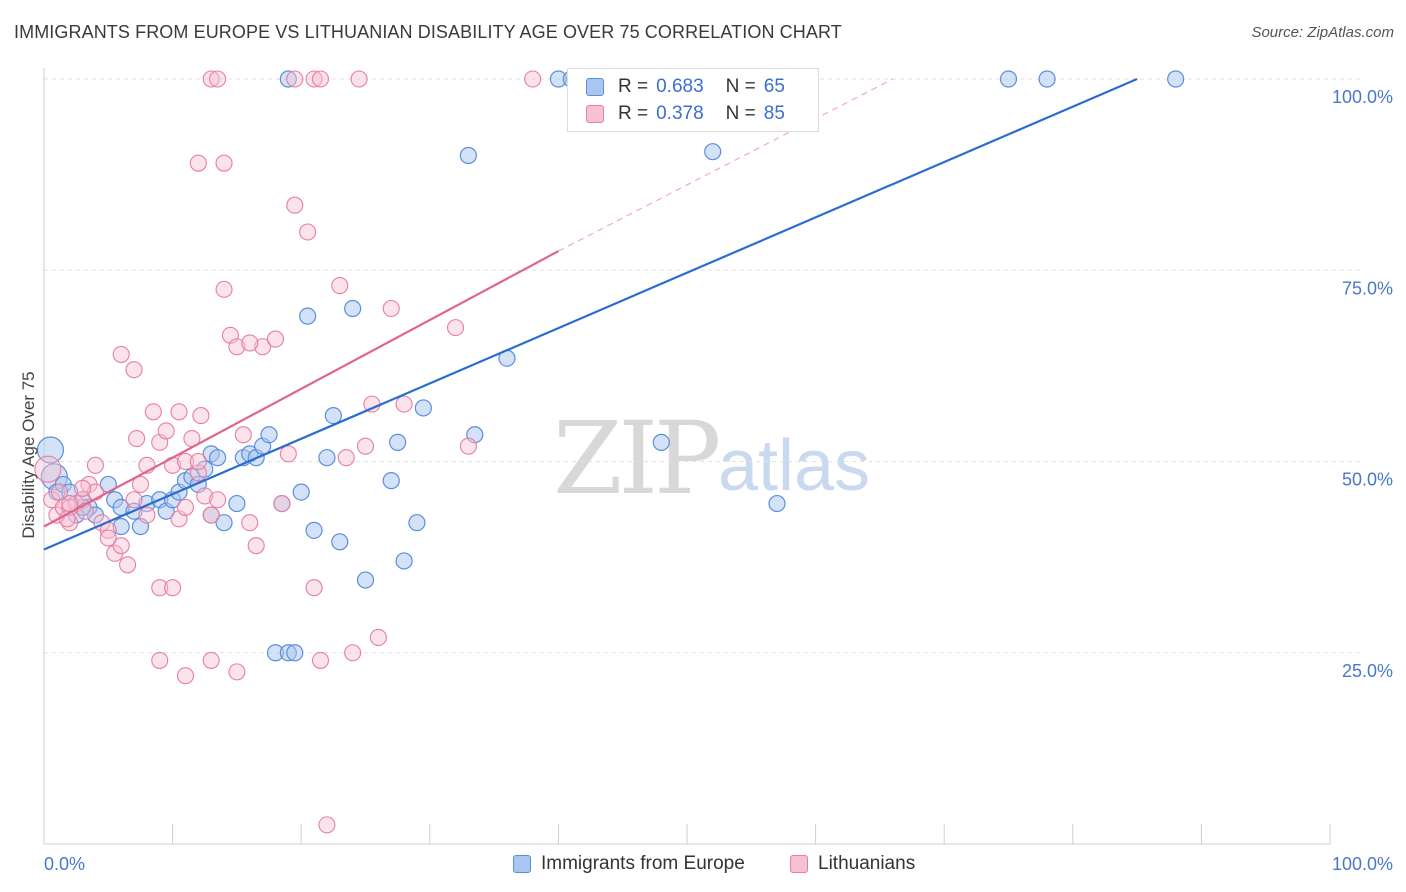 The width and height of the screenshot is (1406, 892). I want to click on legend-row-europe: R = 0.683 N = 65, so click(685, 87).